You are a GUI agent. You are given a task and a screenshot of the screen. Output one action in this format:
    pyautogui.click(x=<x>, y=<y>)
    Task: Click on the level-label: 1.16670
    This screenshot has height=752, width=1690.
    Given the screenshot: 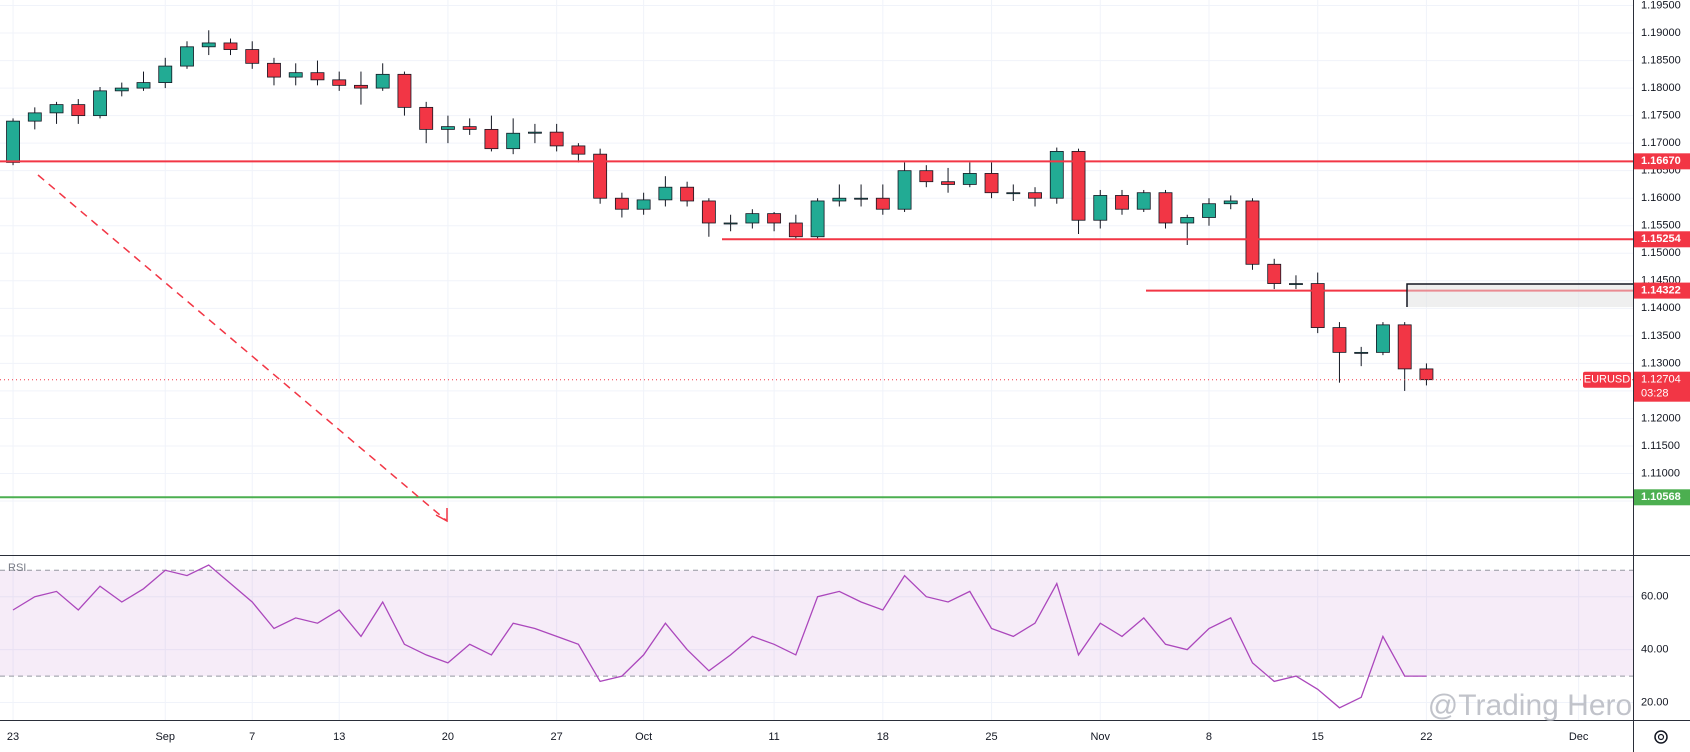 What is the action you would take?
    pyautogui.click(x=1661, y=161)
    